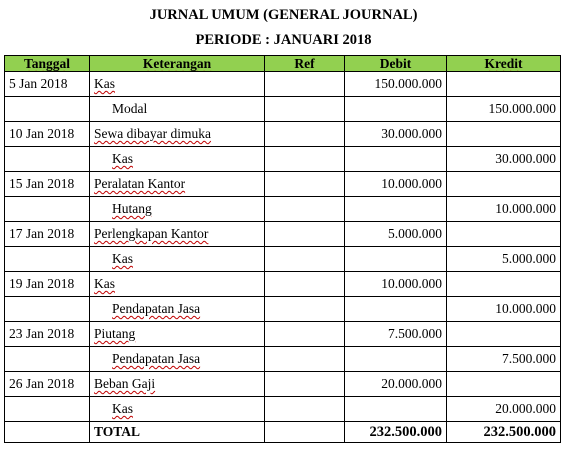 The height and width of the screenshot is (463, 567). I want to click on table-row: Kas 20.000.000, so click(282, 409).